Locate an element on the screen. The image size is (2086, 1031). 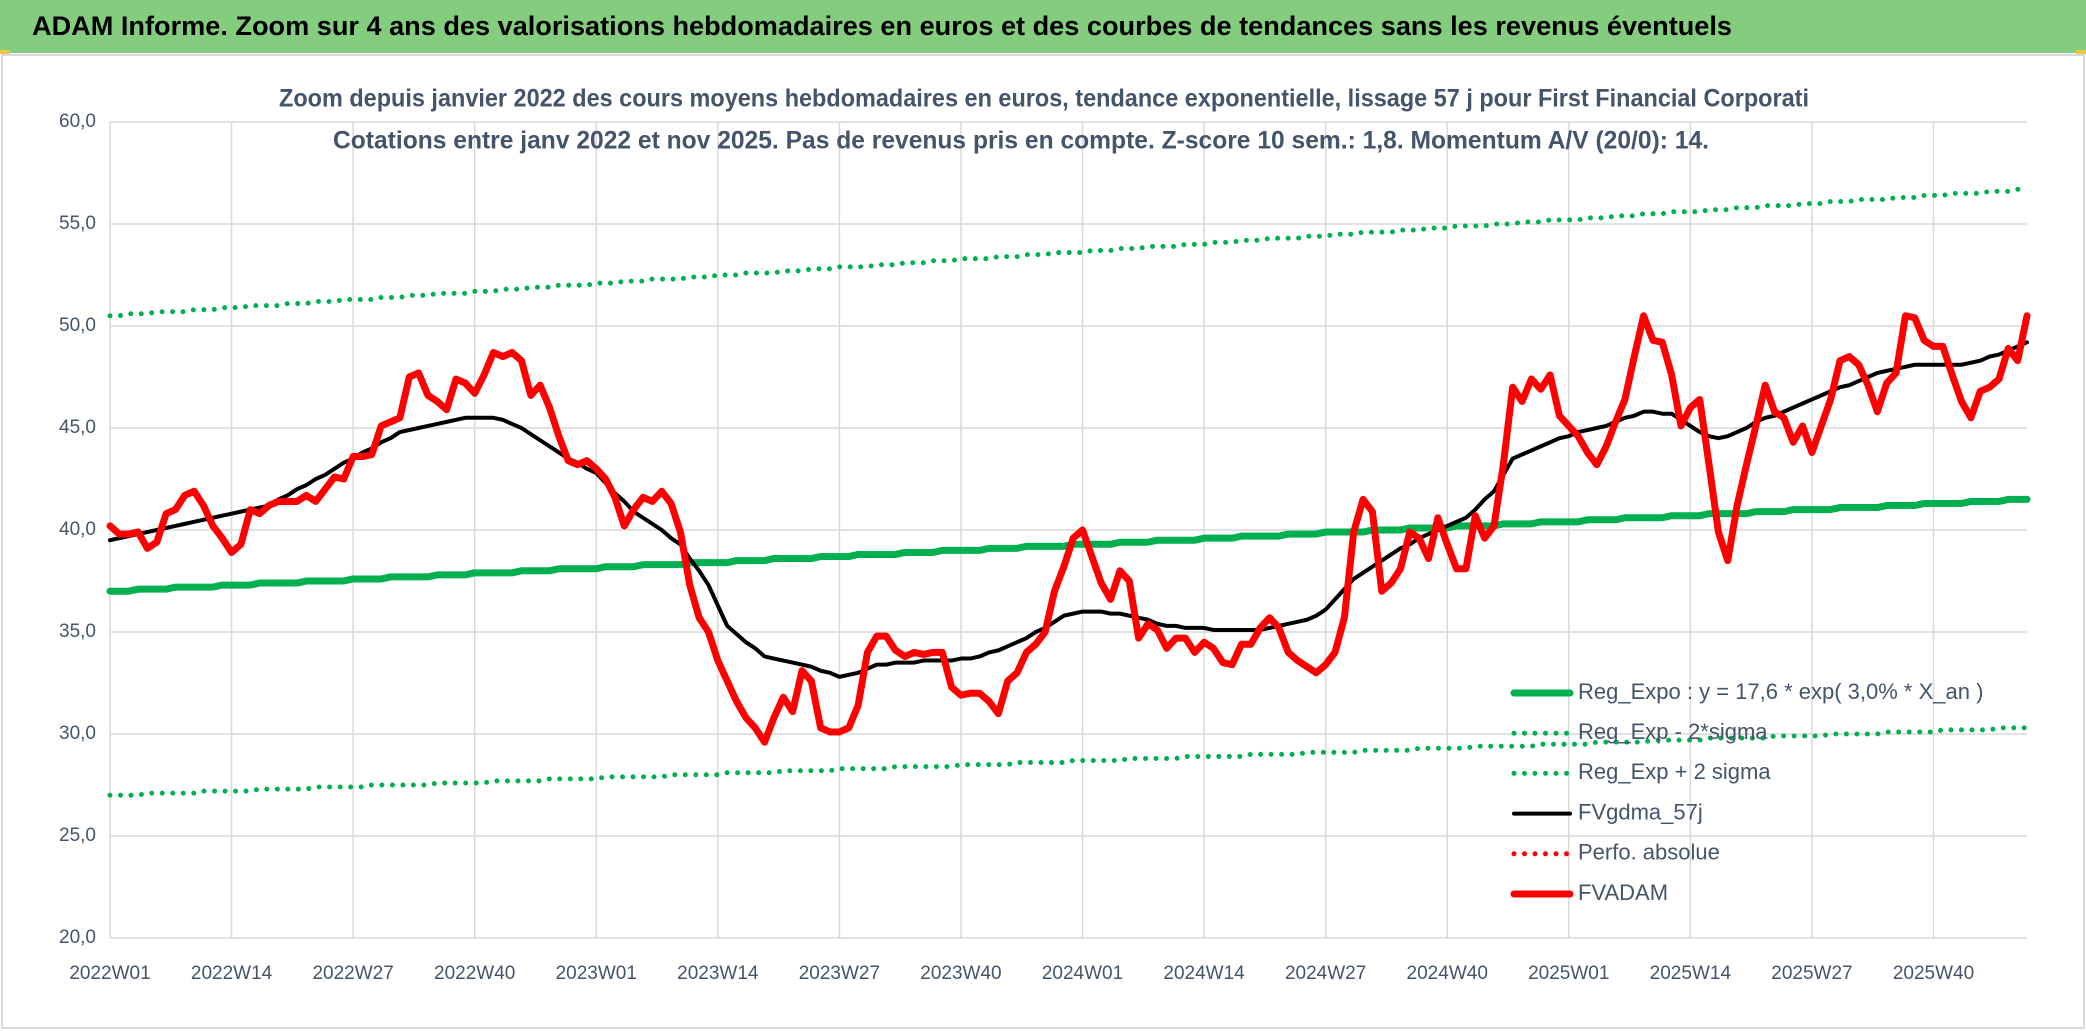
series-line is located at coordinates (1068, 252).